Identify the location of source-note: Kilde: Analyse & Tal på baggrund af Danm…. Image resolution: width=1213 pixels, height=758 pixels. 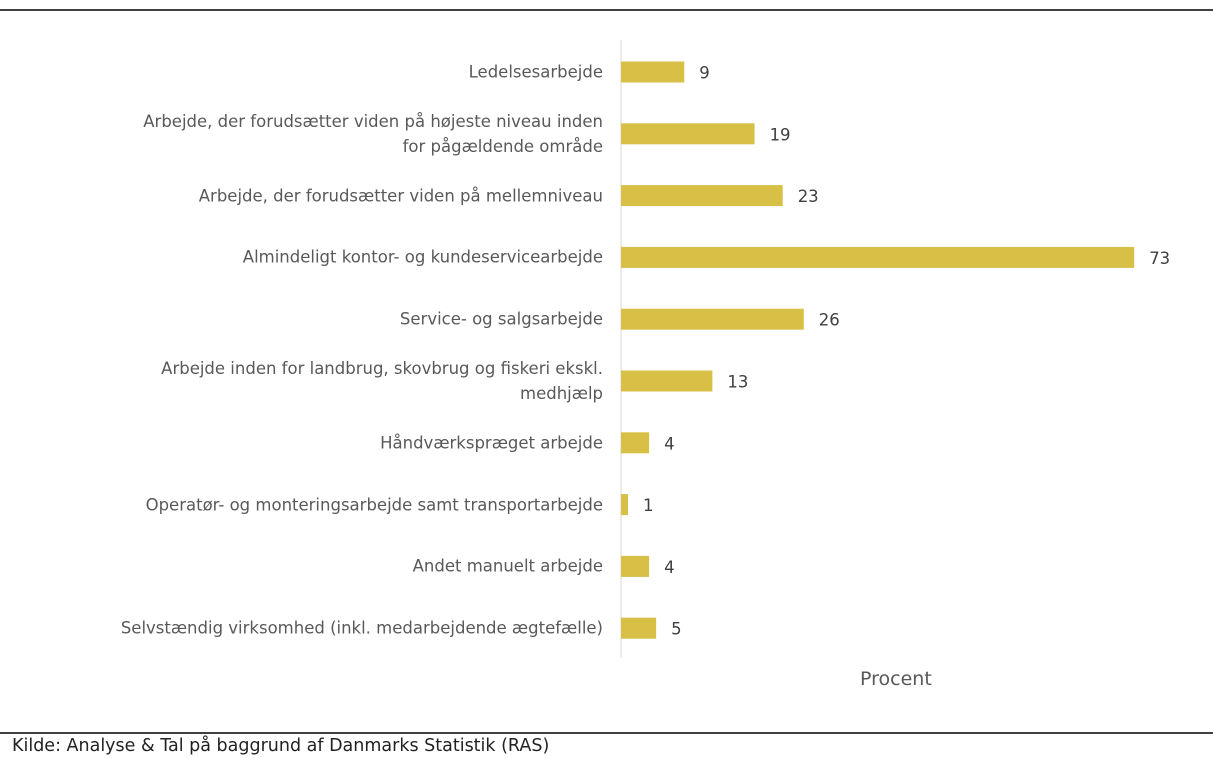
(281, 746).